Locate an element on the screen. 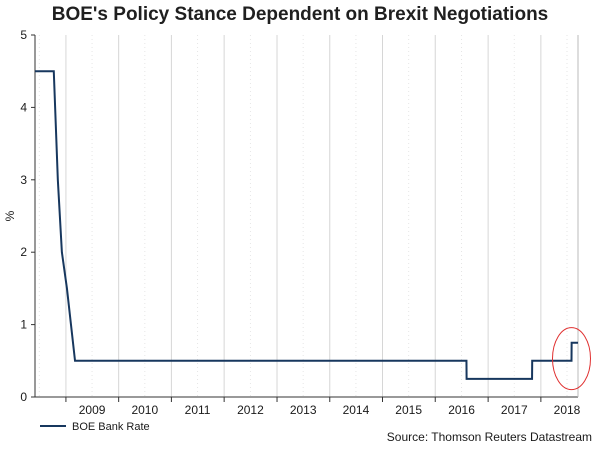  y-tick-label: 5 is located at coordinates (23, 35).